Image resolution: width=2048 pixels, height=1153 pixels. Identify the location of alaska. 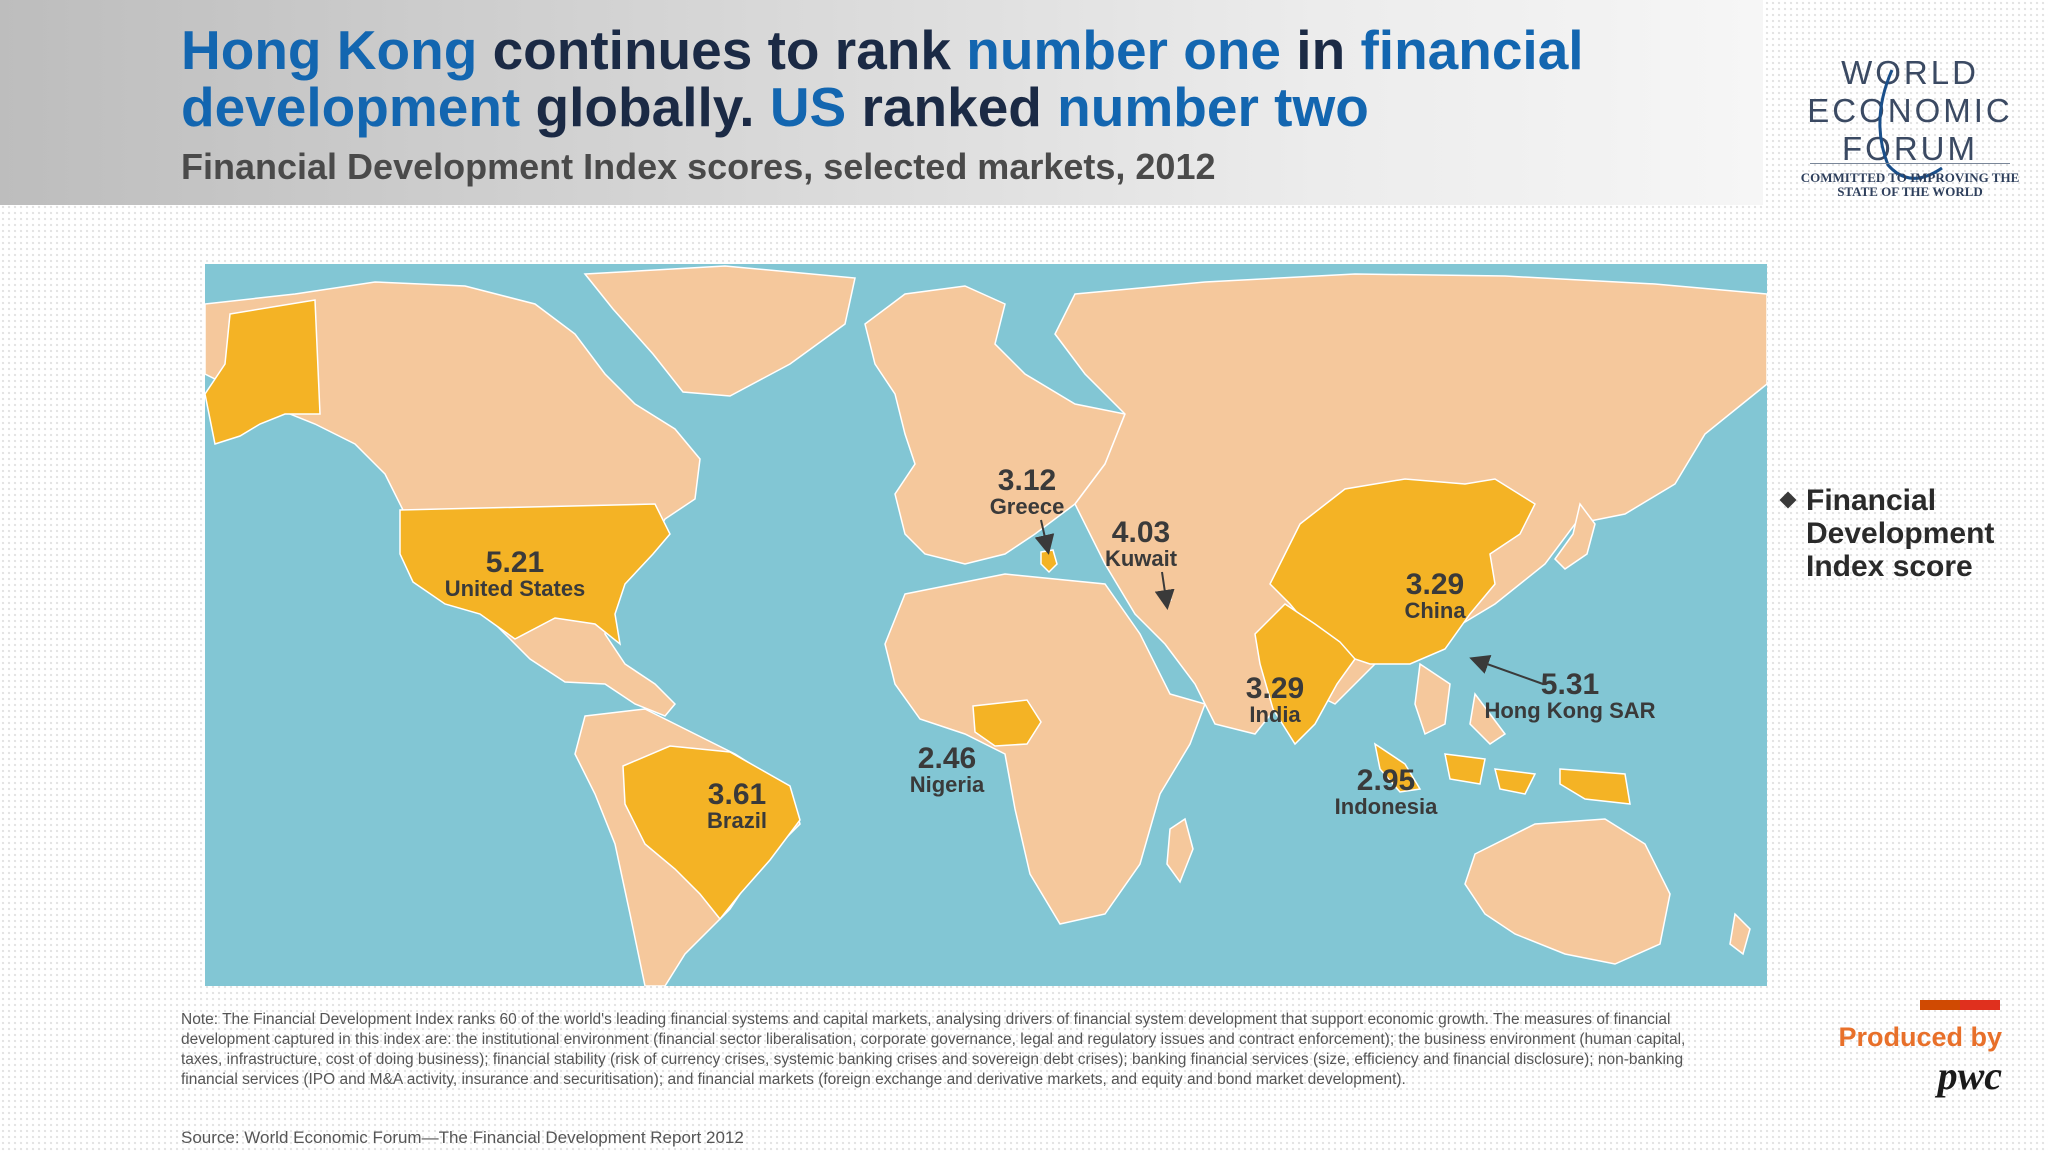
(263, 372).